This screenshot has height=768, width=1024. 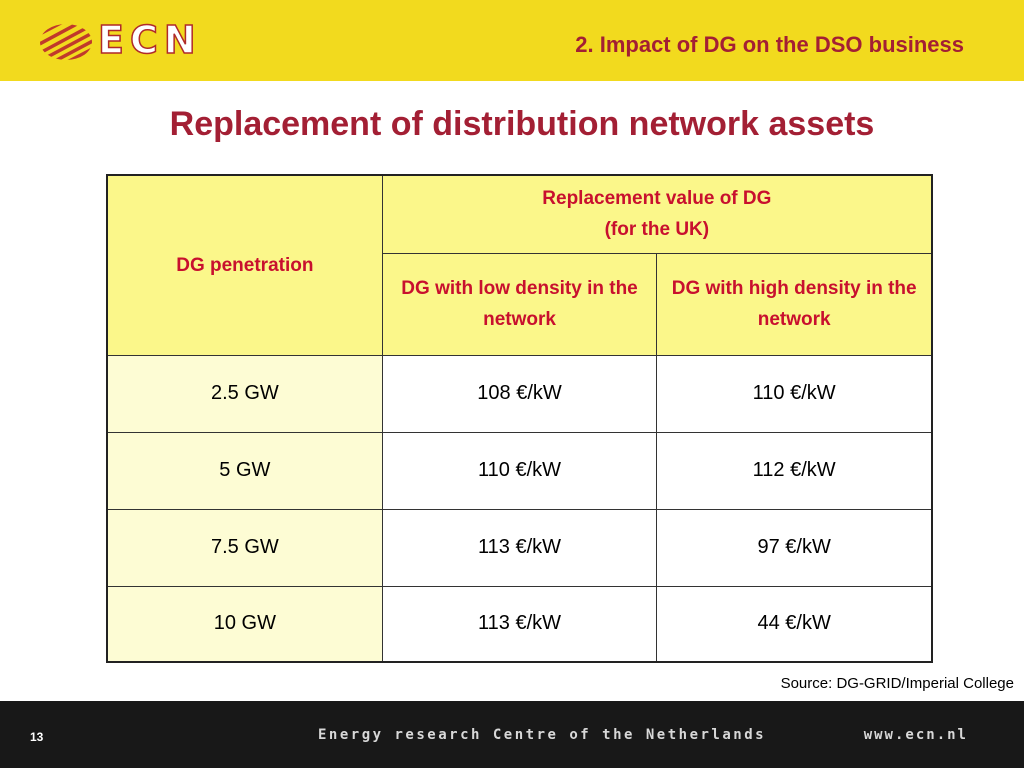 I want to click on table-row: 5 GW 110 €/kW 112 €/kW, so click(x=519, y=470).